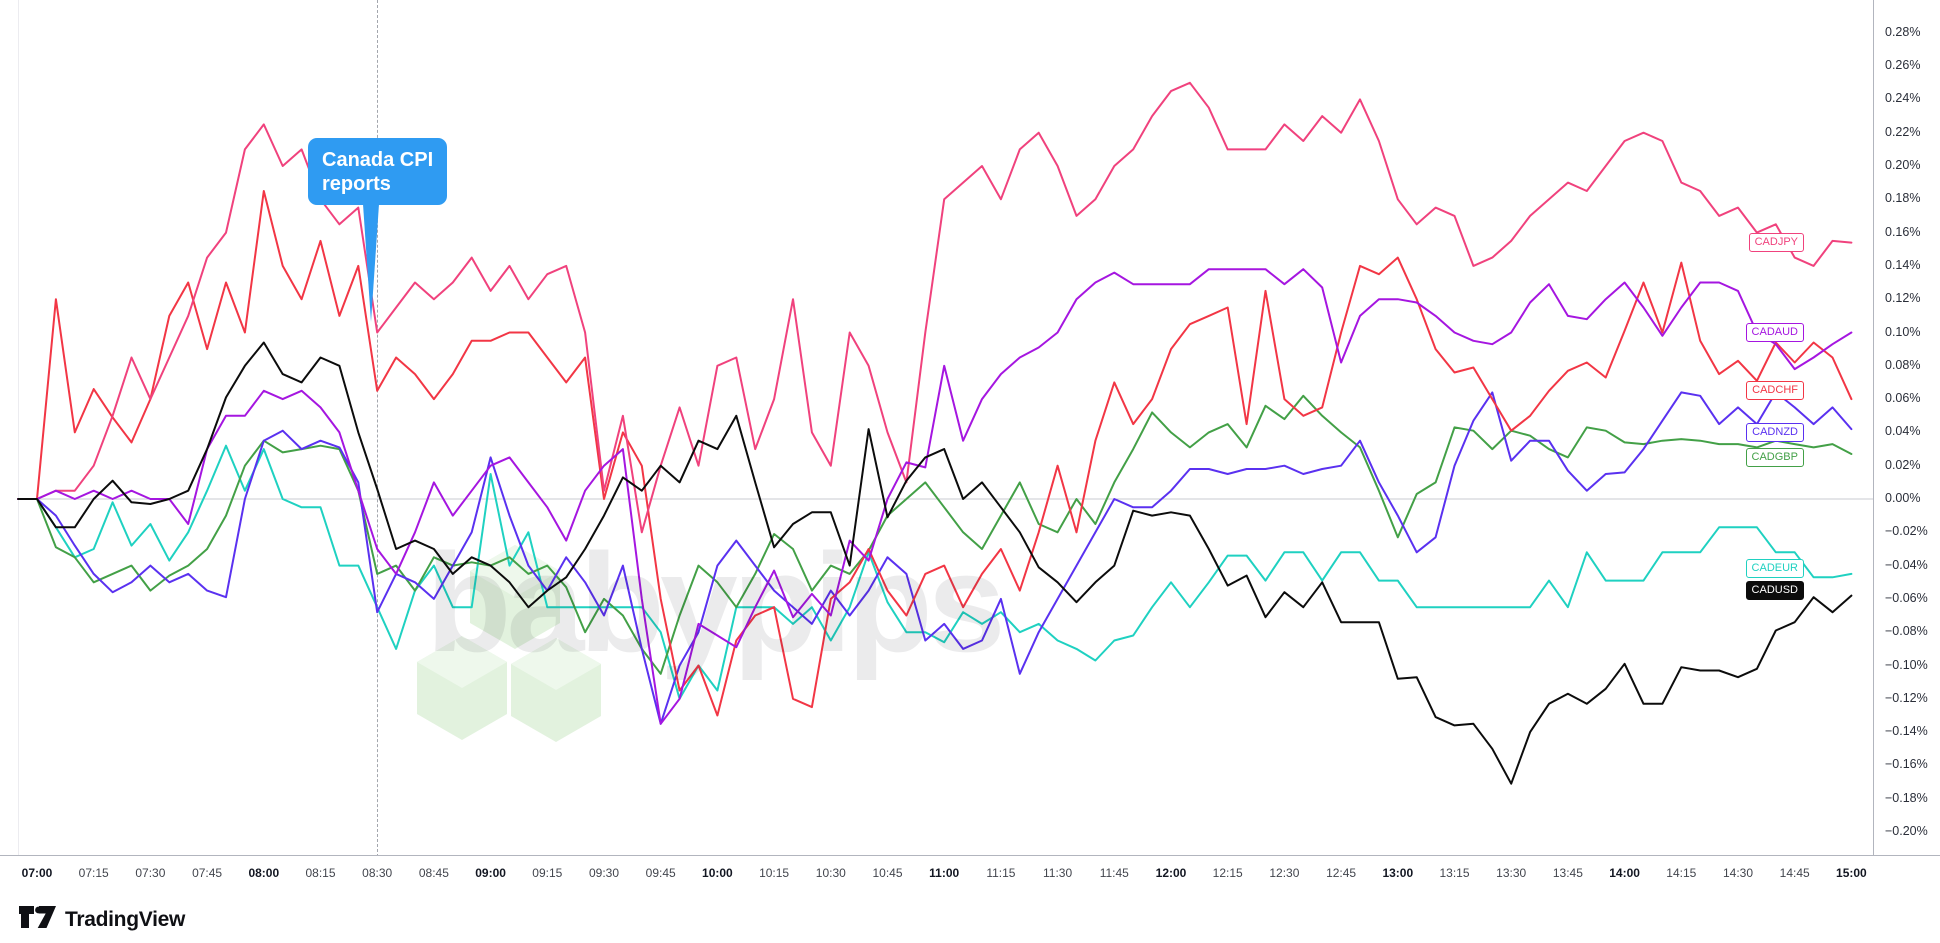  Describe the element at coordinates (1567, 873) in the screenshot. I see `time-axis-tick: 13:45` at that location.